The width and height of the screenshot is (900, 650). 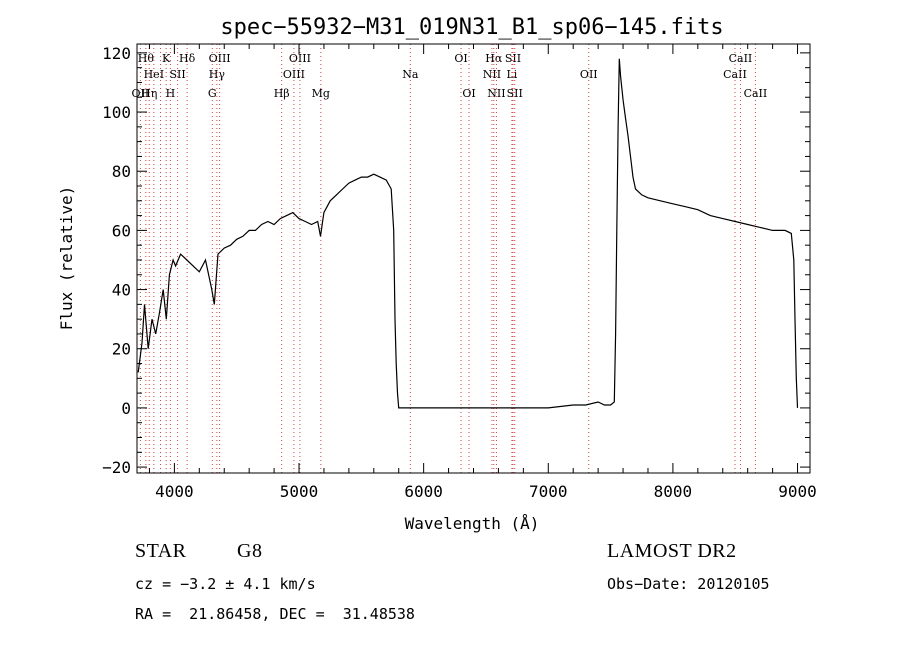 What do you see at coordinates (116, 467) in the screenshot?
I see `y-tick-label: −20` at bounding box center [116, 467].